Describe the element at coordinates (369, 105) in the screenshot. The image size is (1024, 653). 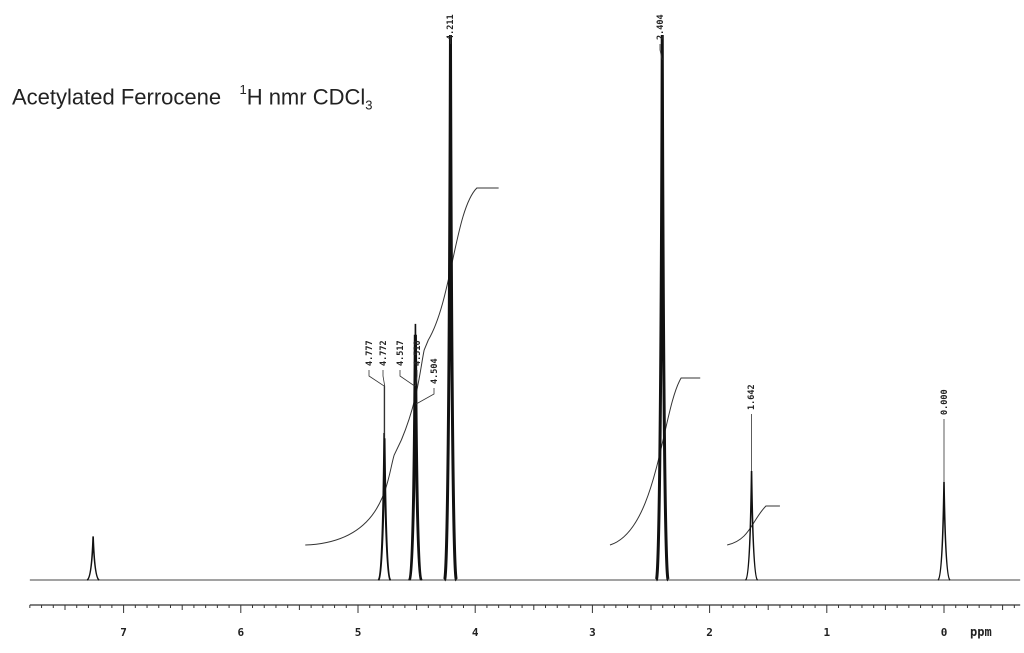
I see `title-solvent-subscript: 3` at that location.